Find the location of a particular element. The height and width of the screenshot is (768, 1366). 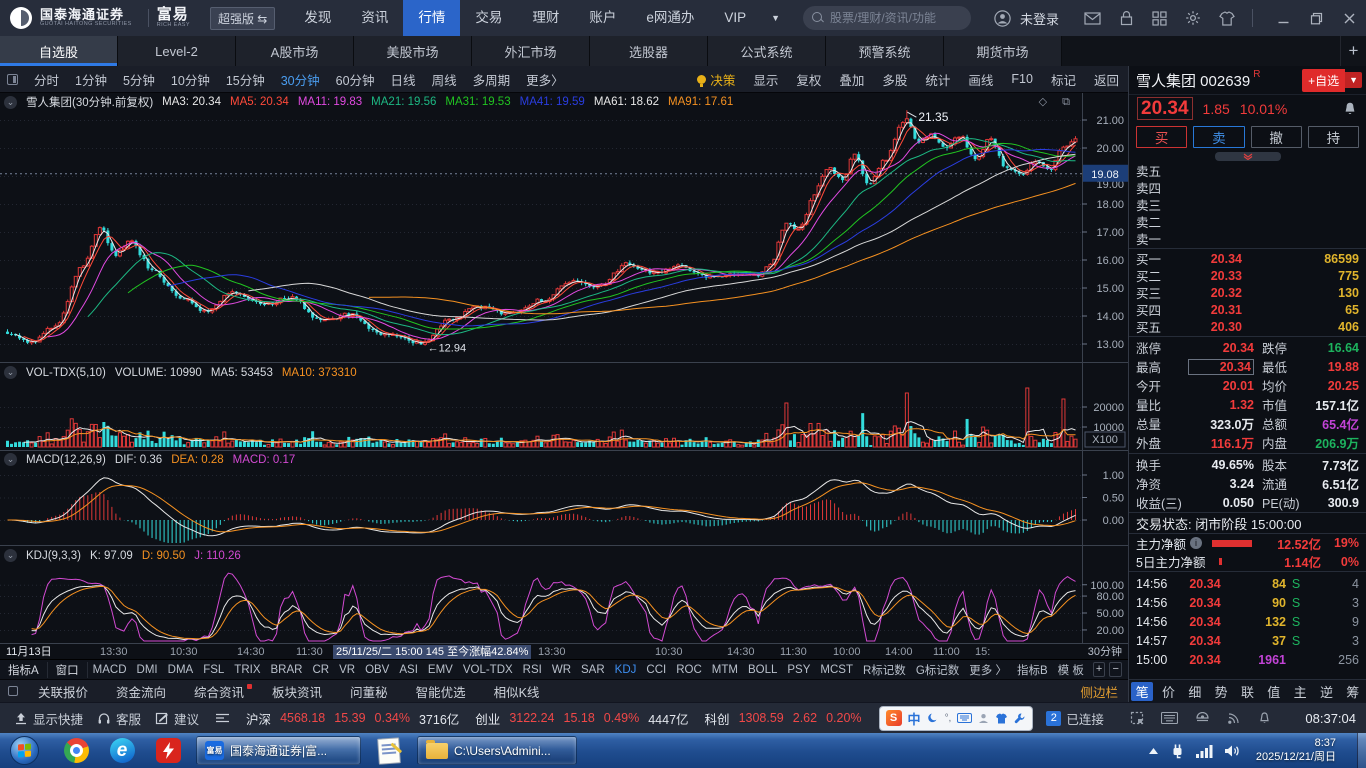

tool-返回: 返回 is located at coordinates (1106, 79).